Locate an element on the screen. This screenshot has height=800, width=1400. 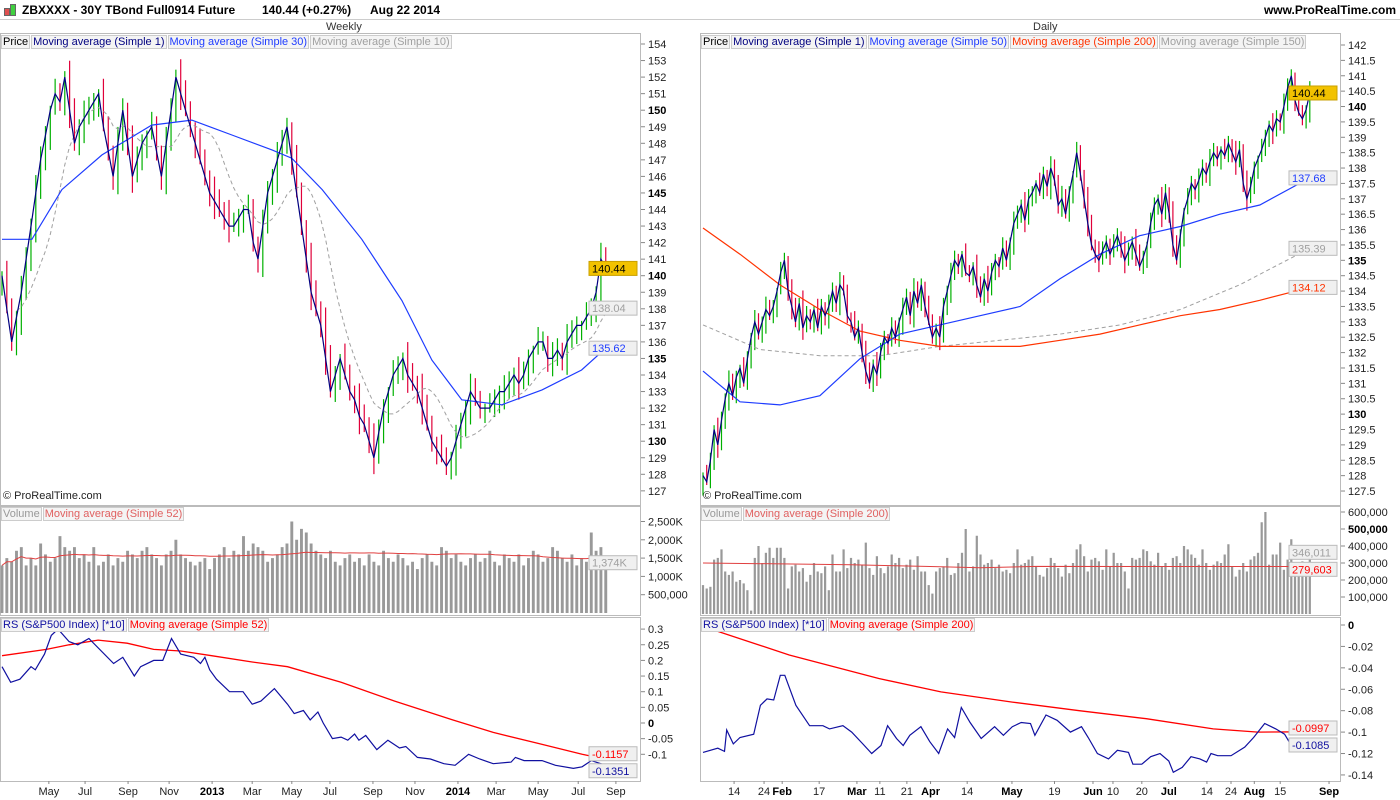
price-tick-label: 150 is located at coordinates (657, 111).